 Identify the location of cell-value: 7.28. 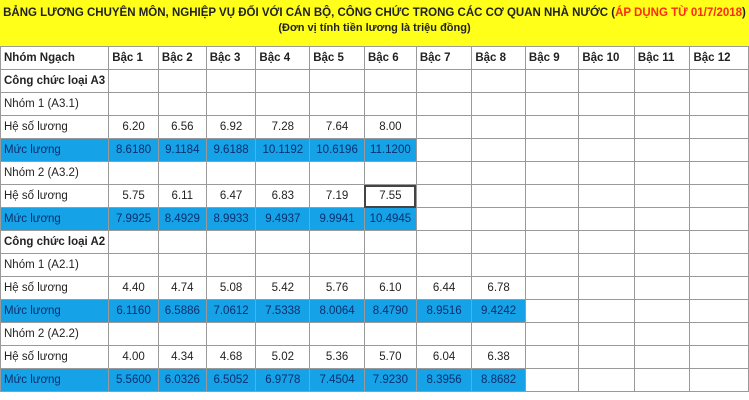
(283, 127).